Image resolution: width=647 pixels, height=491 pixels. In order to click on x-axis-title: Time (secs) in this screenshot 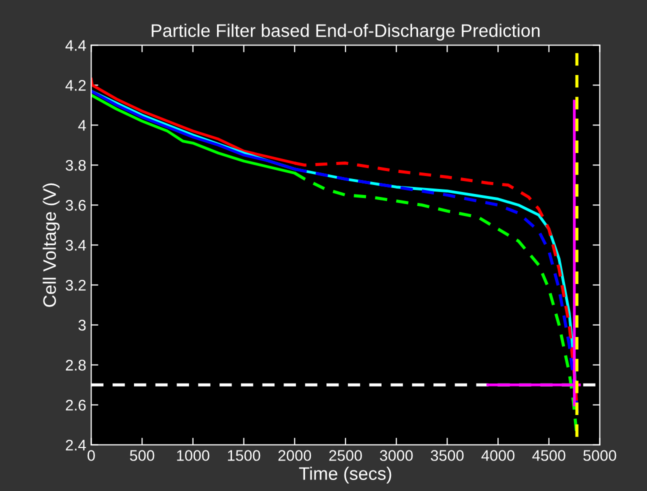, I will do `click(345, 475)`.